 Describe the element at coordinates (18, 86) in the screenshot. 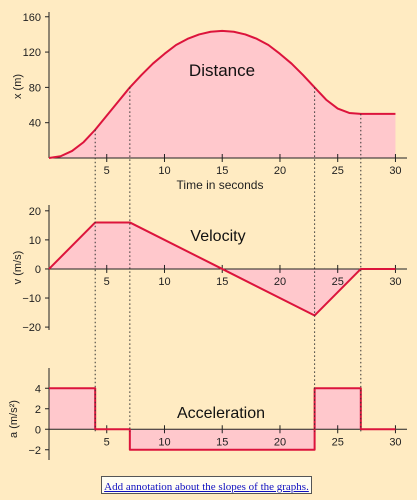

I see `y-axis-label: x (m)` at that location.